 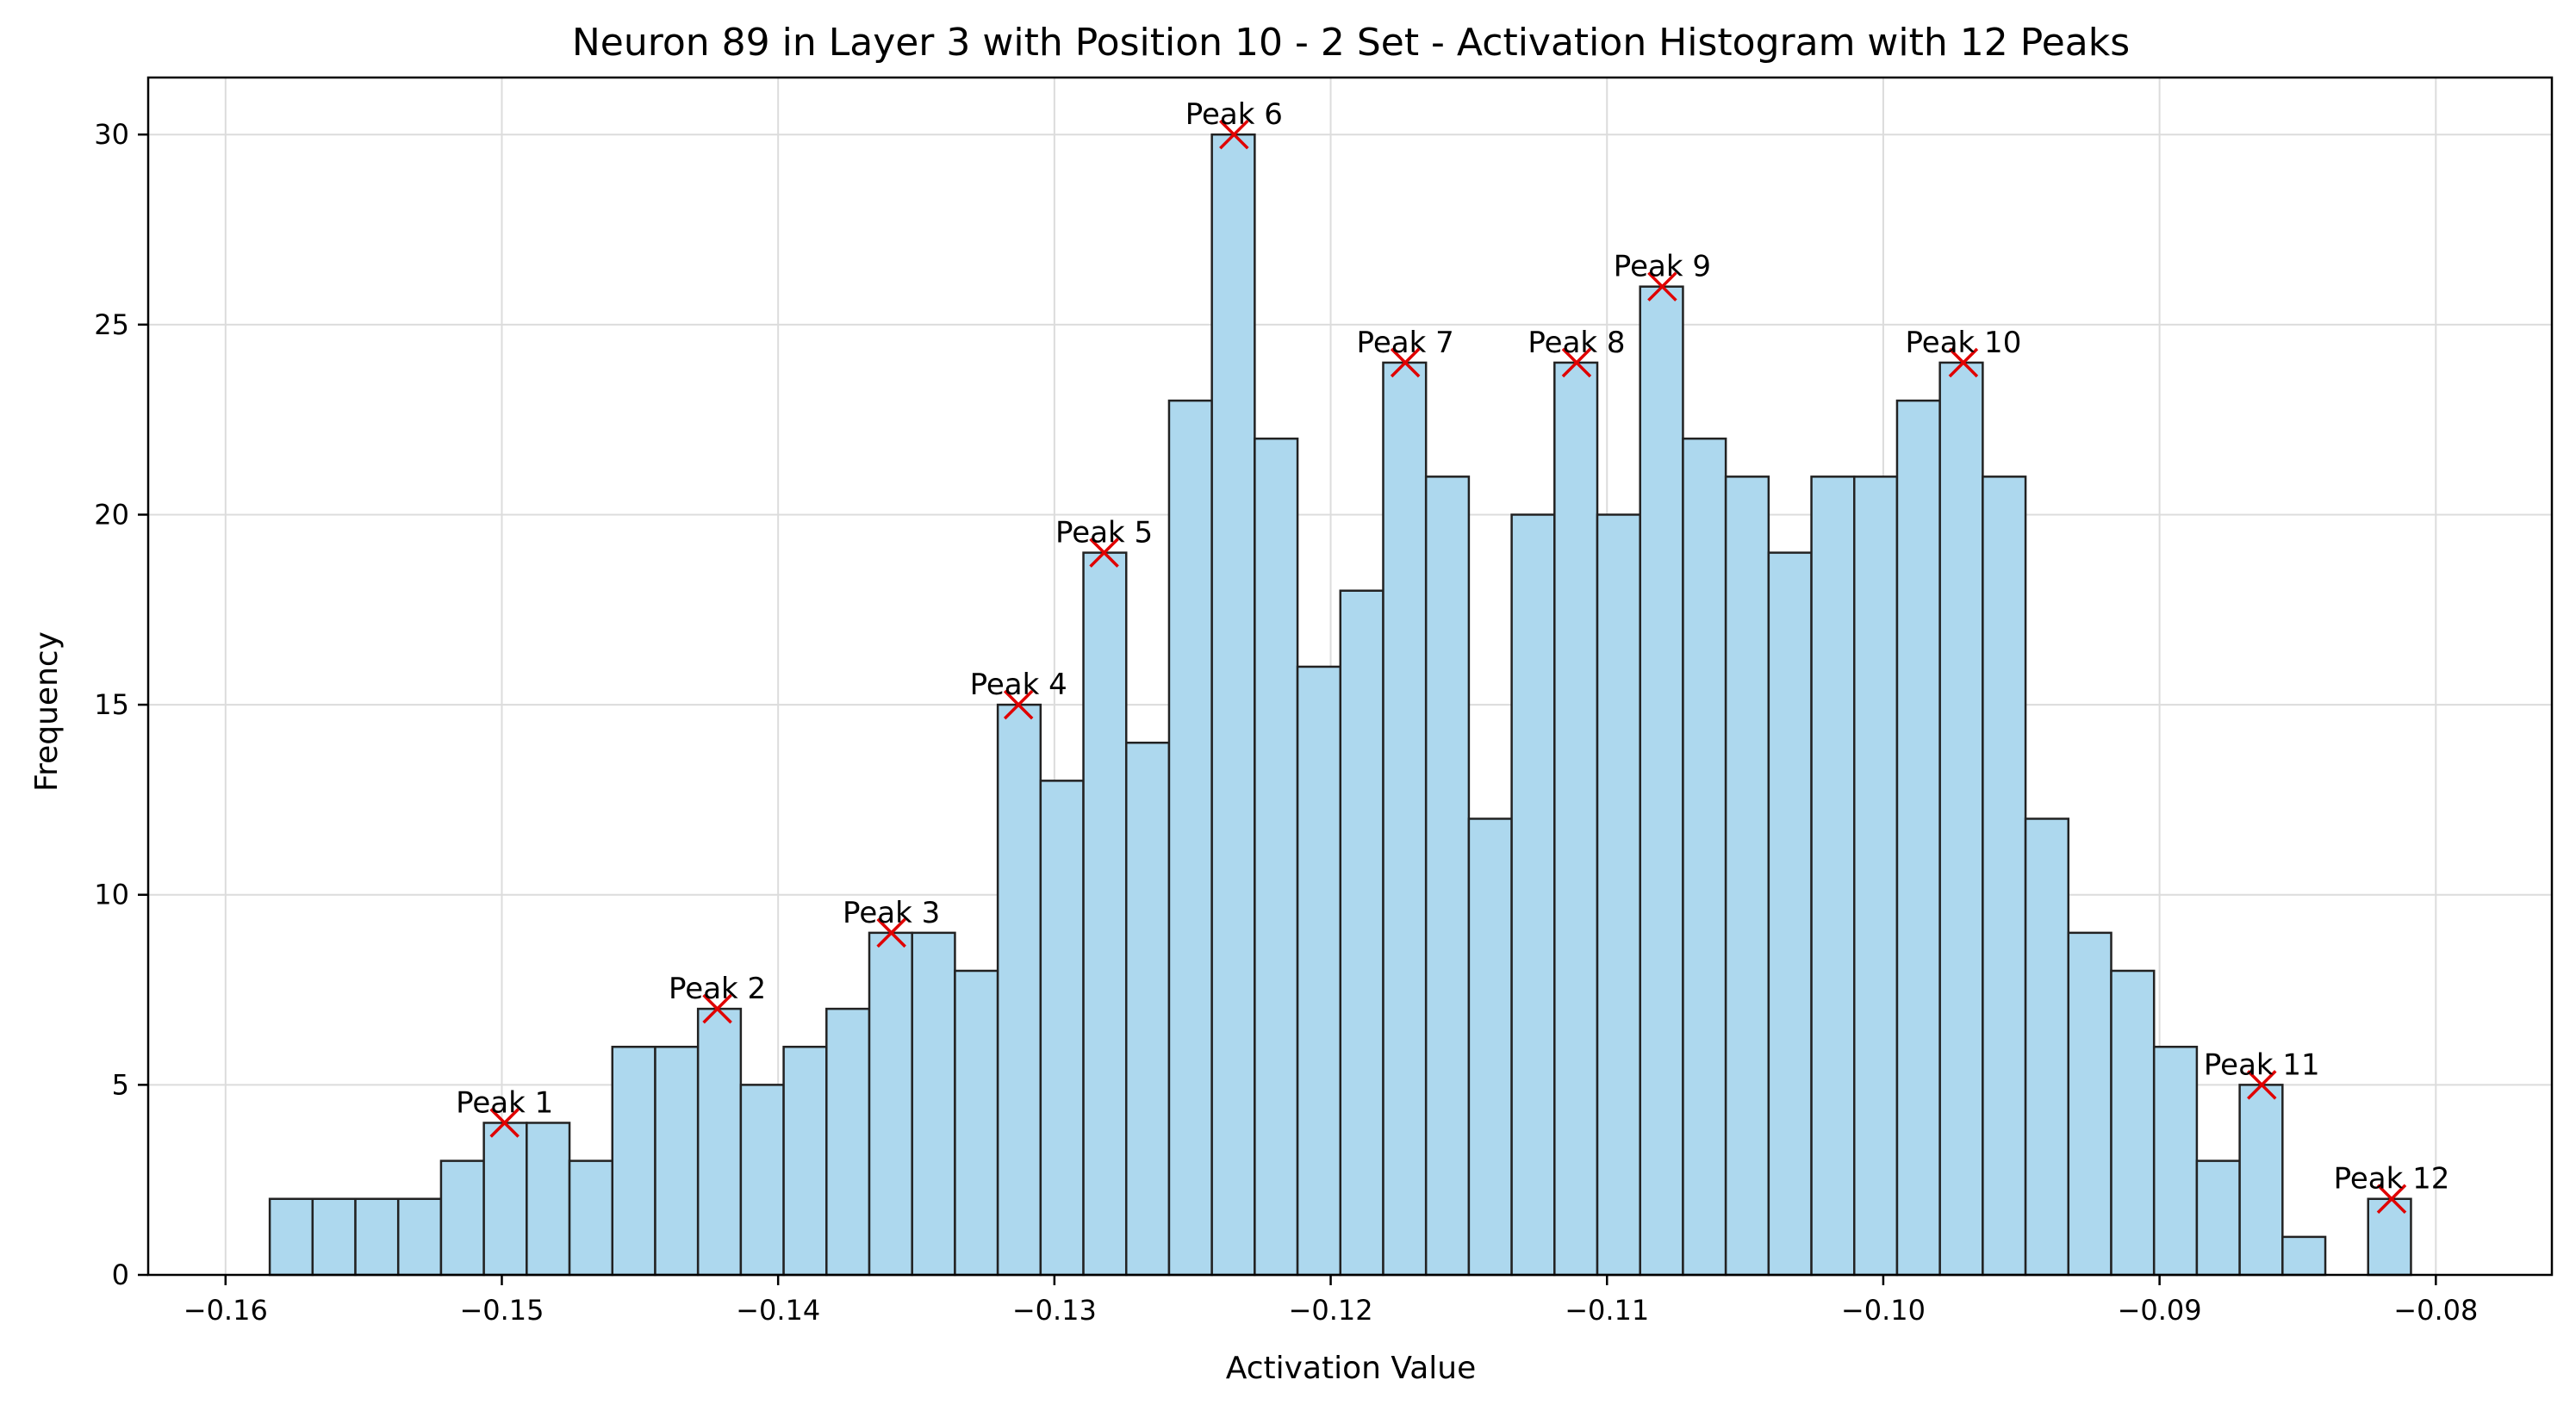 I want to click on x-tick-label-5: −0.11, so click(x=1607, y=1310).